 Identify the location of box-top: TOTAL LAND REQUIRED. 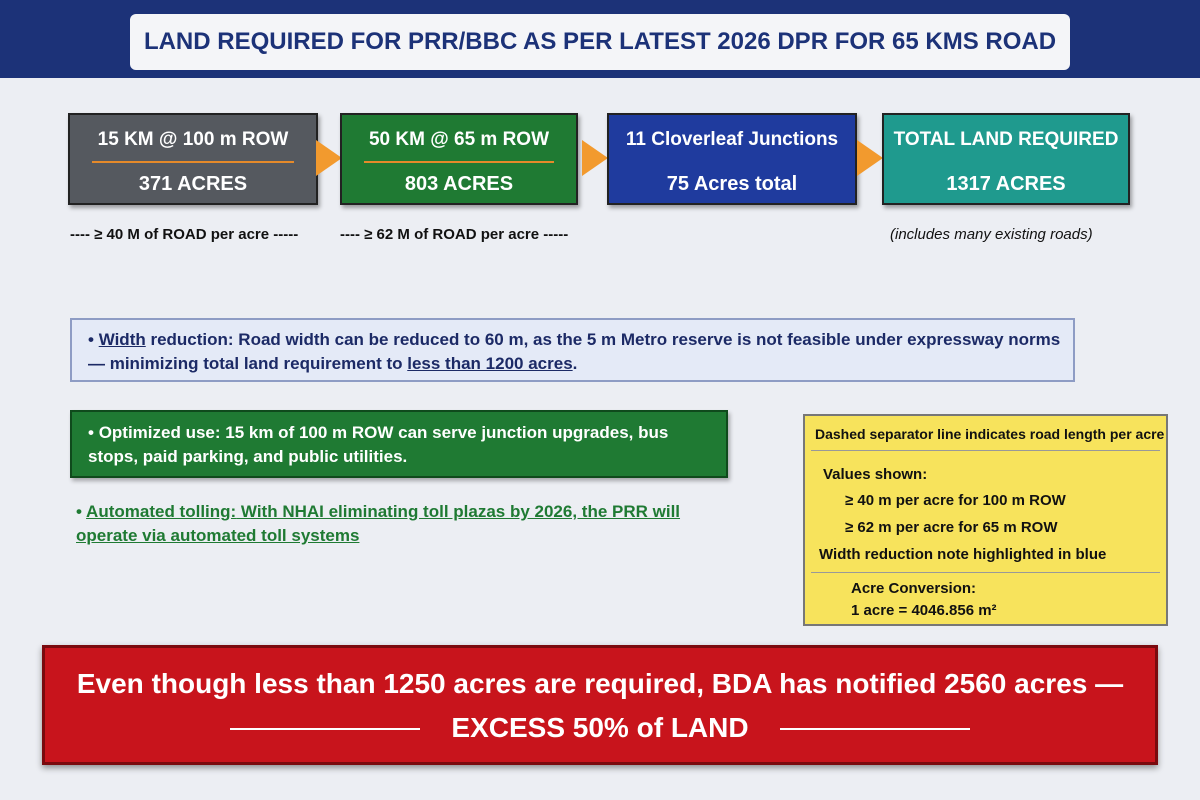
(1006, 139).